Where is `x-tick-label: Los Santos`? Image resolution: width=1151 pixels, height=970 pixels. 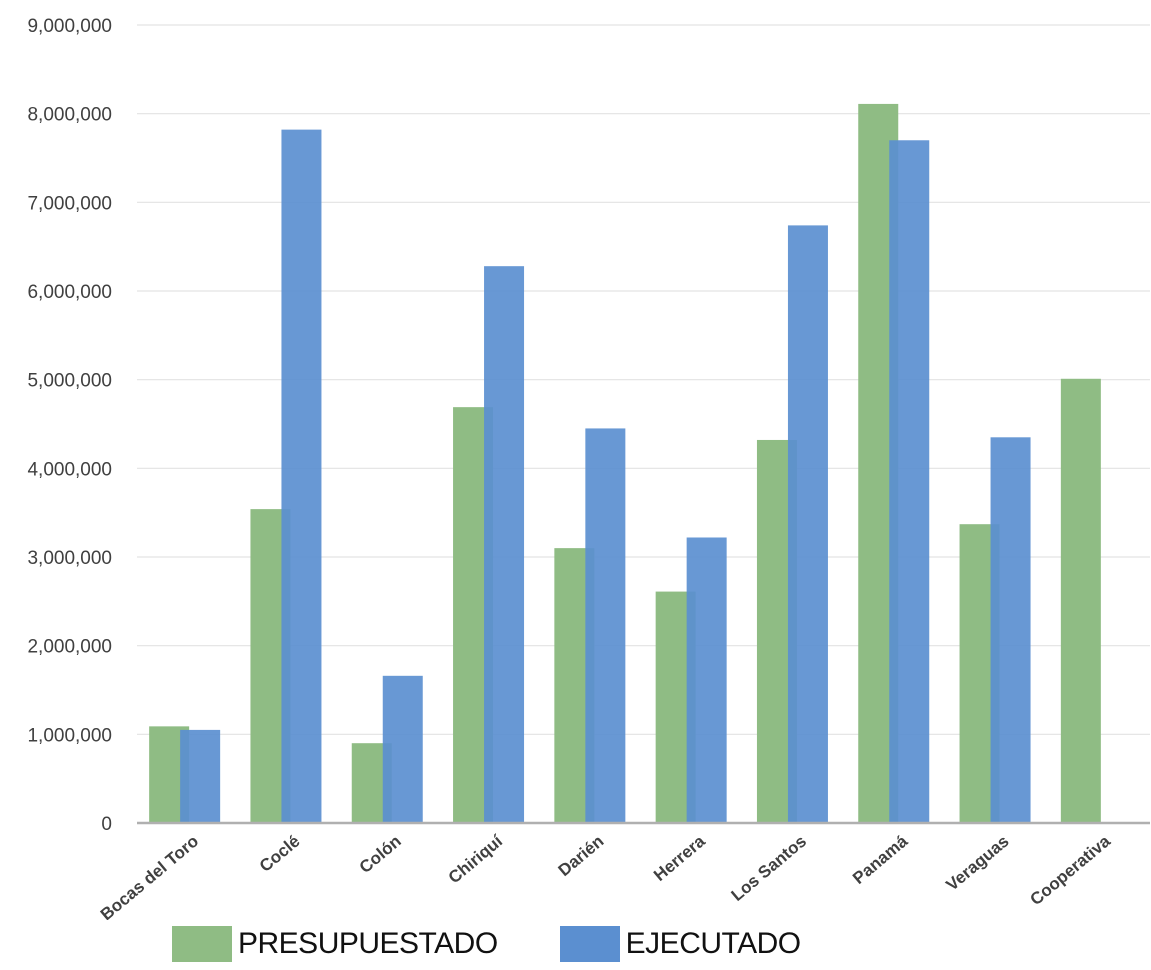
x-tick-label: Los Santos is located at coordinates (769, 868).